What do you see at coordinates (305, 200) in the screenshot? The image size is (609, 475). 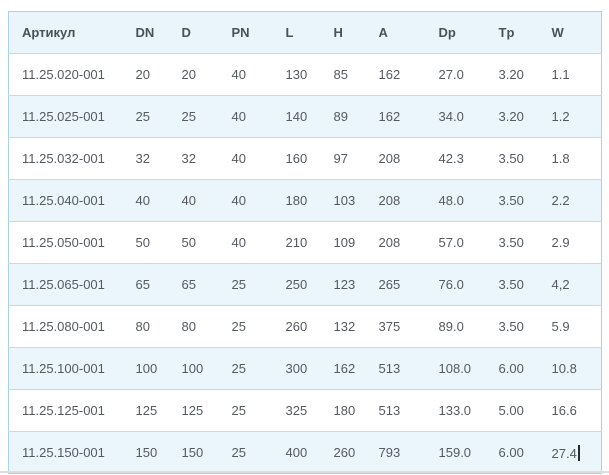 I see `table-row: 11.25.040-001 40 40 40 180 103 208 48.0 3.50 2.2` at bounding box center [305, 200].